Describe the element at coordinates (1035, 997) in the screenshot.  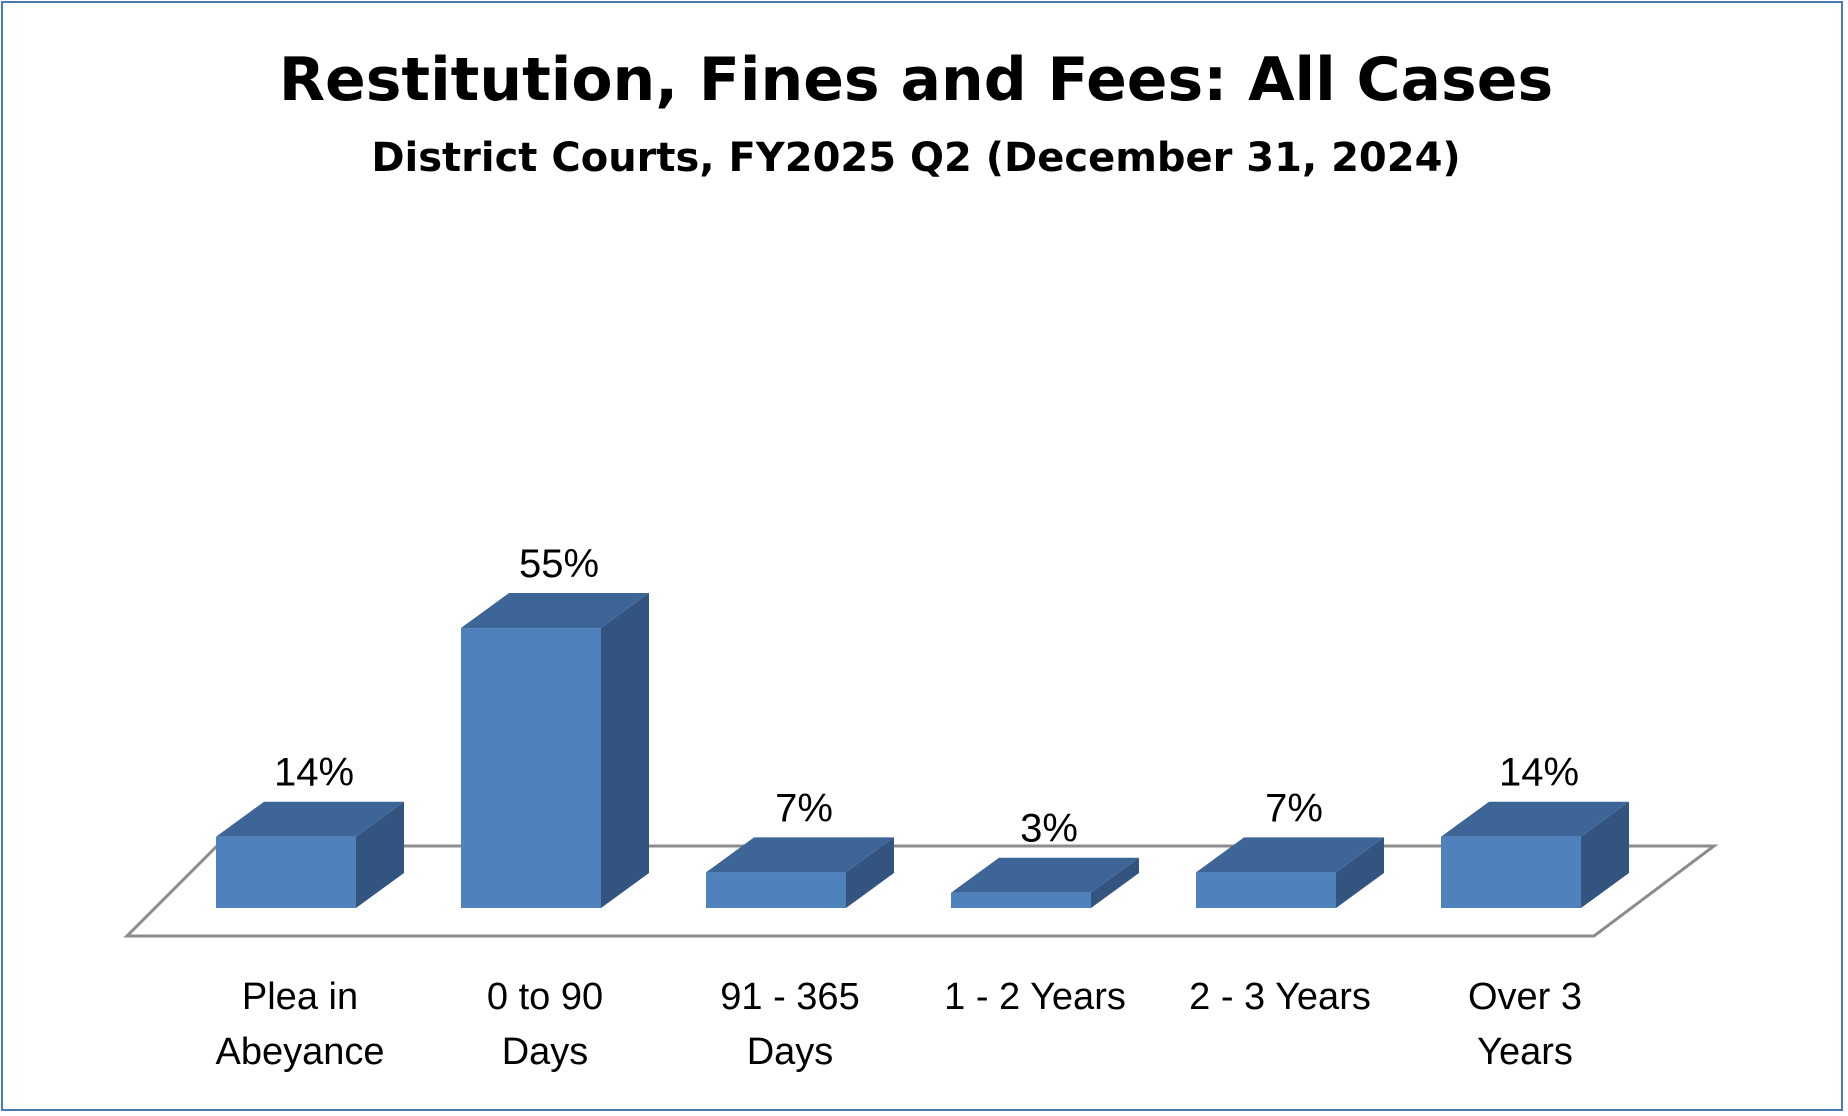
I see `category-label: 1 - 2 Years` at that location.